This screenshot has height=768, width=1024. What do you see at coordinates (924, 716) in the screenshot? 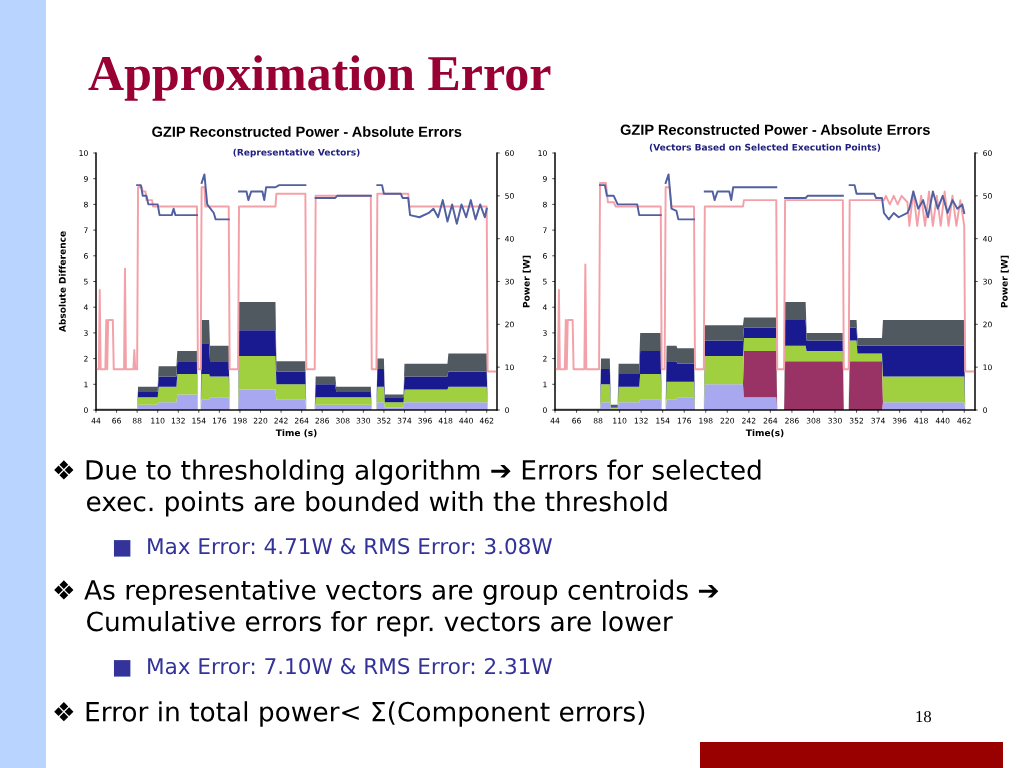
I see `text: 18` at bounding box center [924, 716].